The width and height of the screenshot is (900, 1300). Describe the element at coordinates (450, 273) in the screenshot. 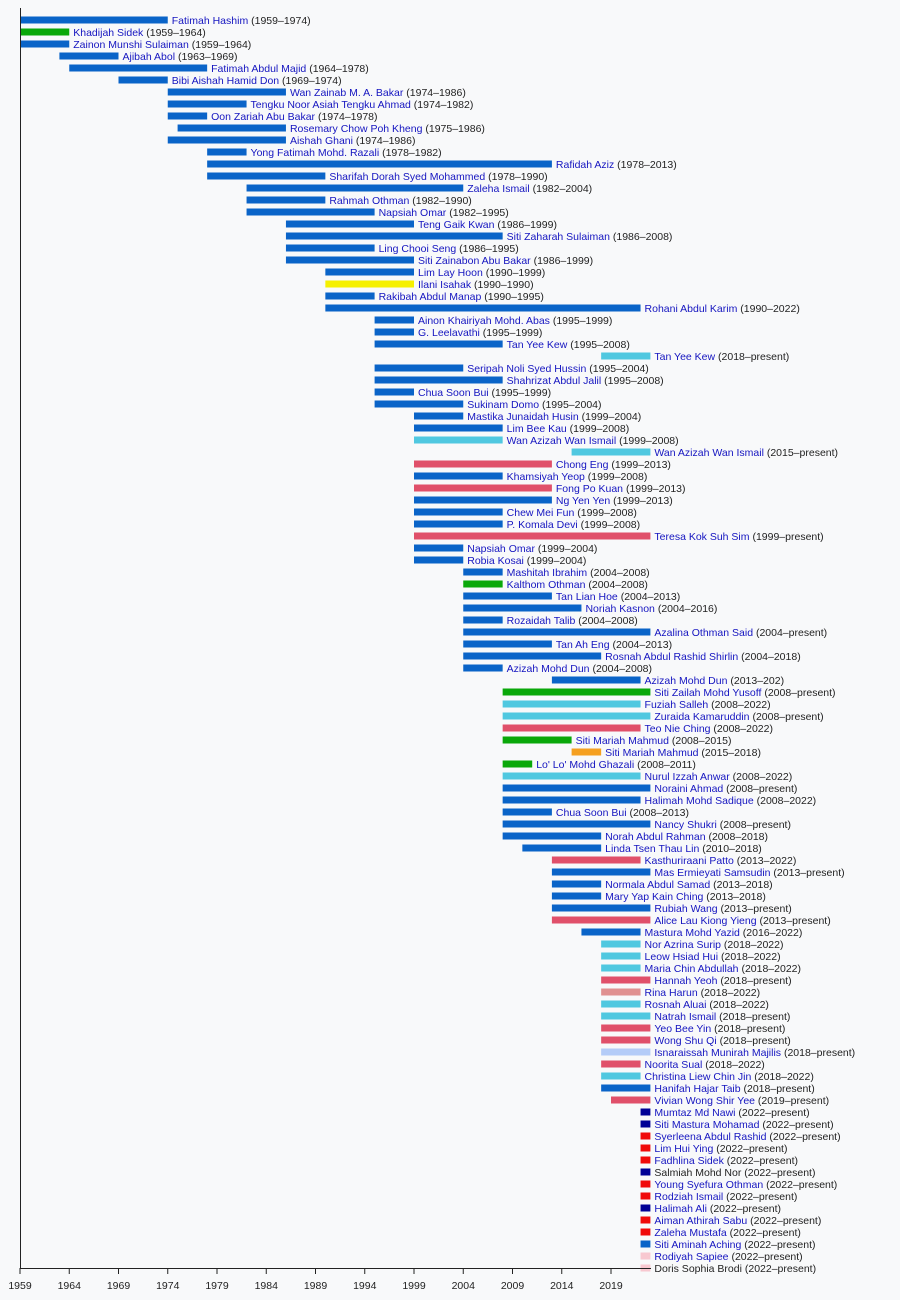

I see `member-name: Lim Lay Hoon` at that location.